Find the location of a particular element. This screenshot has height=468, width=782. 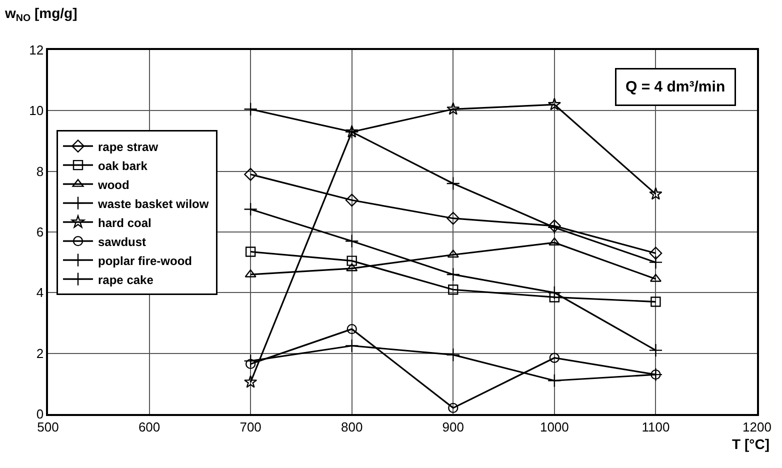

y-tick-label: 10 is located at coordinates (36, 110).